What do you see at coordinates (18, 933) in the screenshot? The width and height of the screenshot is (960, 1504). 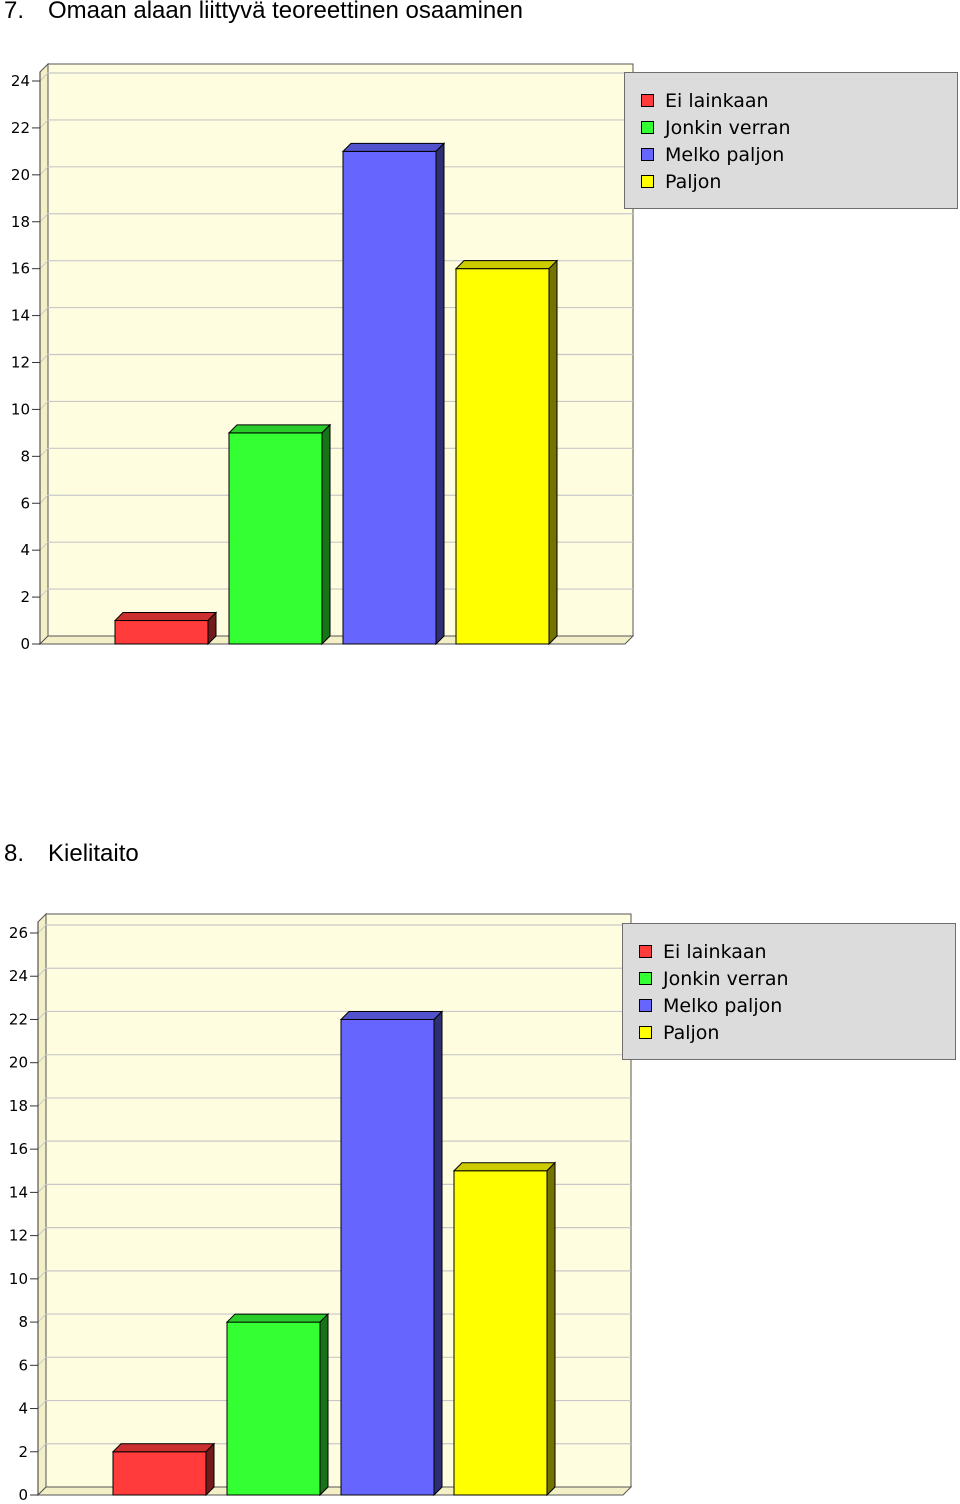 I see `y-tick-label: 26` at bounding box center [18, 933].